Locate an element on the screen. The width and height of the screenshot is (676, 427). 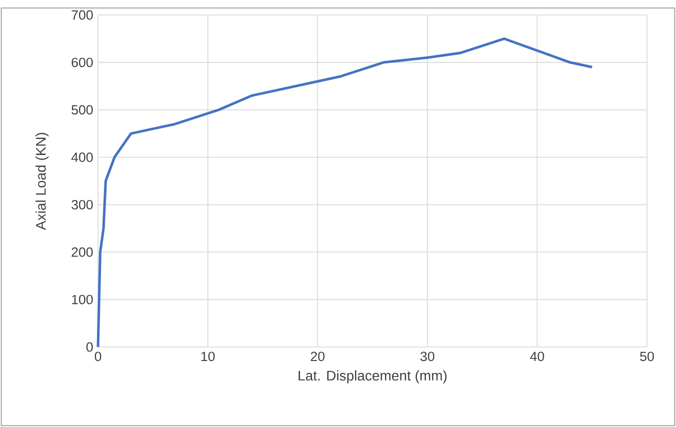
y-tick-label: 400 is located at coordinates (82, 157).